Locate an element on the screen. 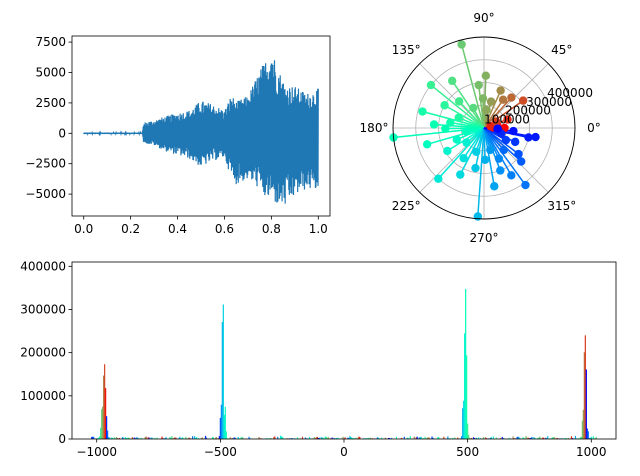 The width and height of the screenshot is (640, 476). x-tick-label: 1000 is located at coordinates (591, 452).